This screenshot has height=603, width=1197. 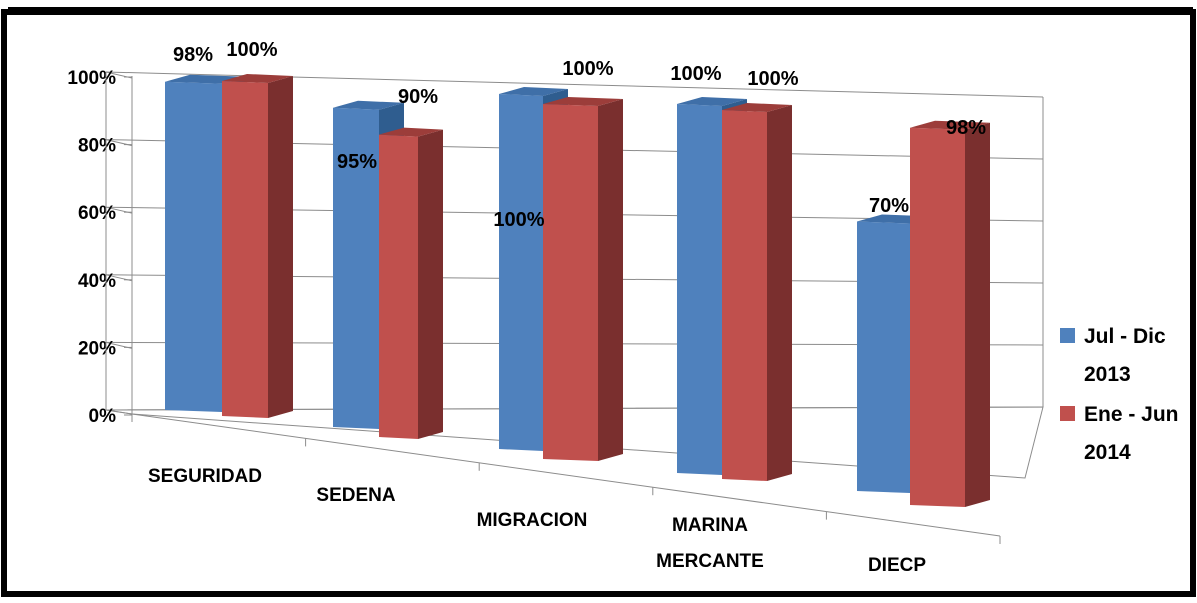 What do you see at coordinates (1107, 374) in the screenshot?
I see `legend-label-series-1-line-2: 2013` at bounding box center [1107, 374].